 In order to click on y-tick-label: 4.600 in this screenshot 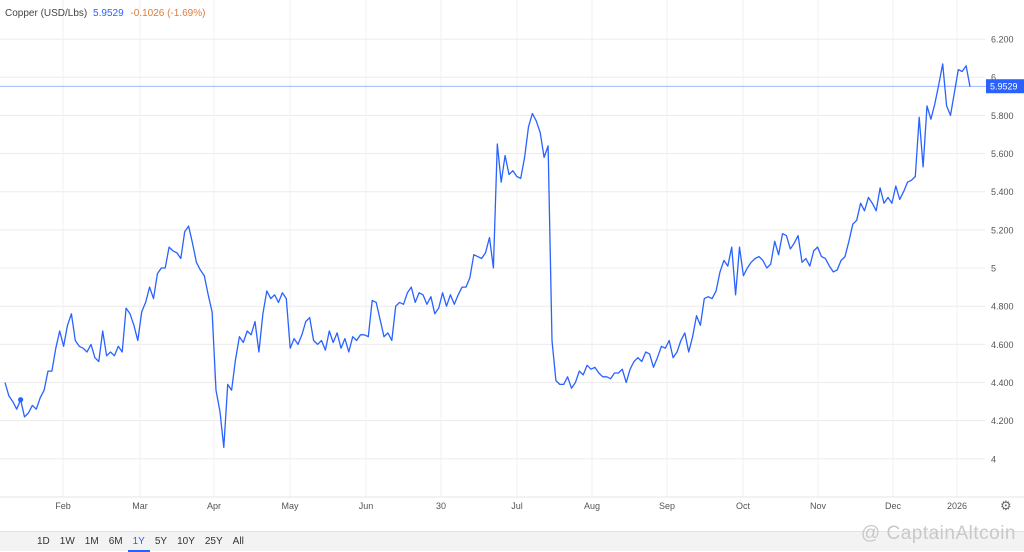, I will do `click(1002, 345)`.